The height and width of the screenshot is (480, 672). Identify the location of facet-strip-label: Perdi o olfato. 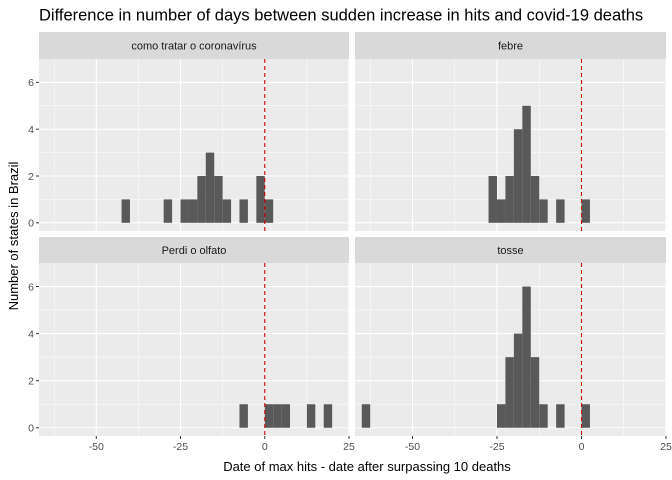
(194, 251).